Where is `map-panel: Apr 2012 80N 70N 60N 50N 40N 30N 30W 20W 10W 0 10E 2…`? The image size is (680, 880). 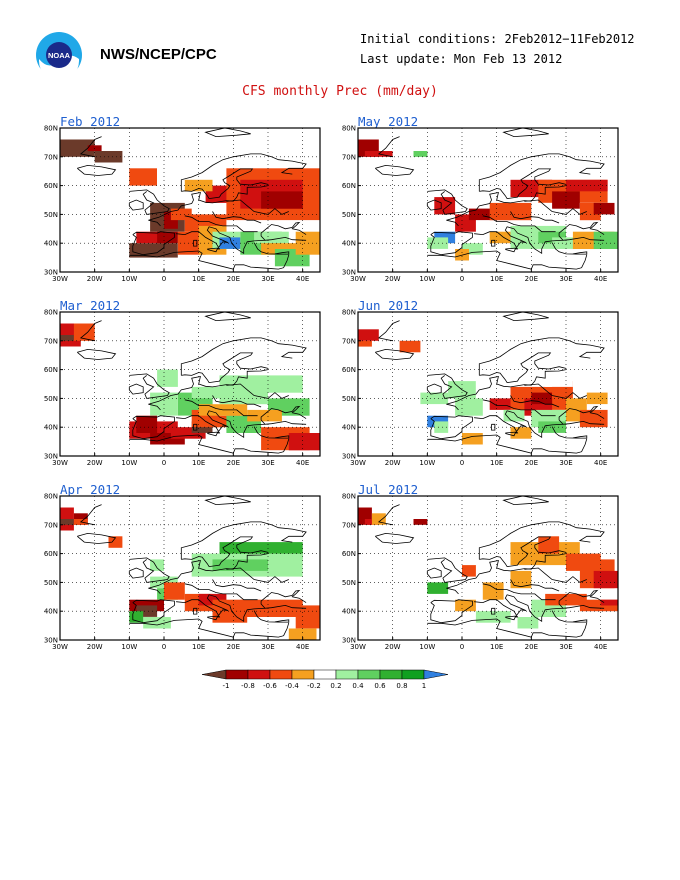 map-panel: Apr 2012 80N 70N 60N 50N 40N 30N 30W 20W 10W 0 10E 2… is located at coordinates (190, 569).